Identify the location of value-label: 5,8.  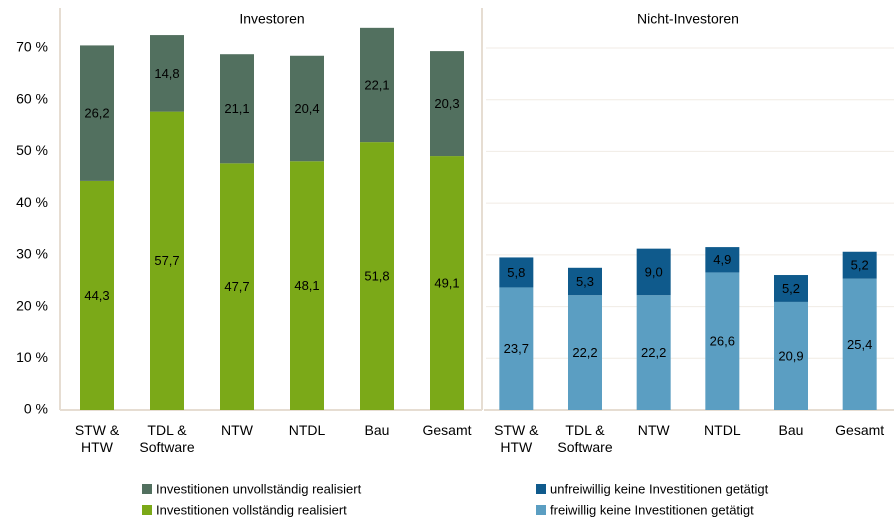
(516, 272).